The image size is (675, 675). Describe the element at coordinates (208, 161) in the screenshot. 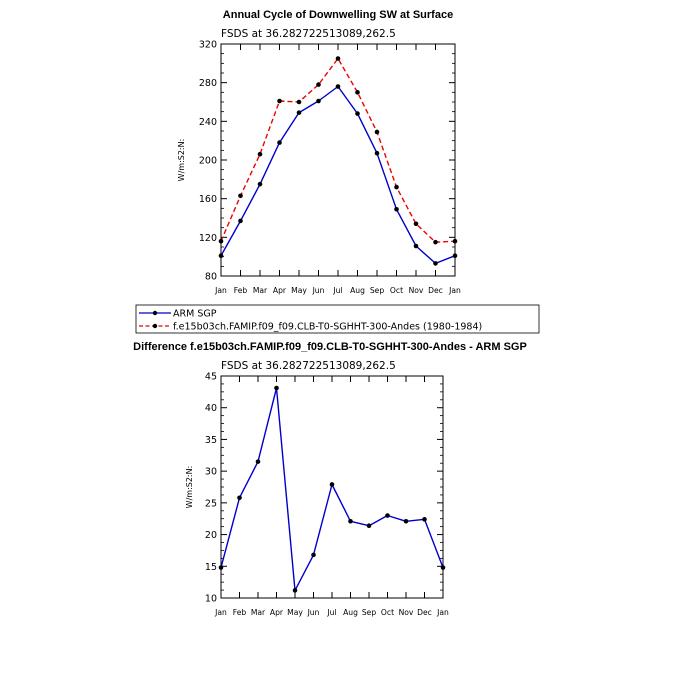

I see `top-ytick-label: 200` at that location.